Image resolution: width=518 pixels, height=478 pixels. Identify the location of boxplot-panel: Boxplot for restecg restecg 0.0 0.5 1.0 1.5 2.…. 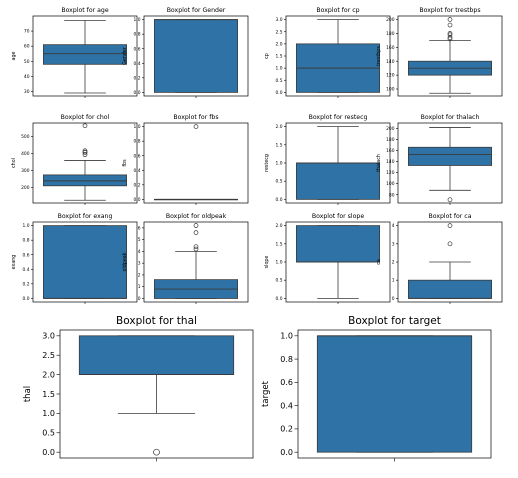
(327, 159).